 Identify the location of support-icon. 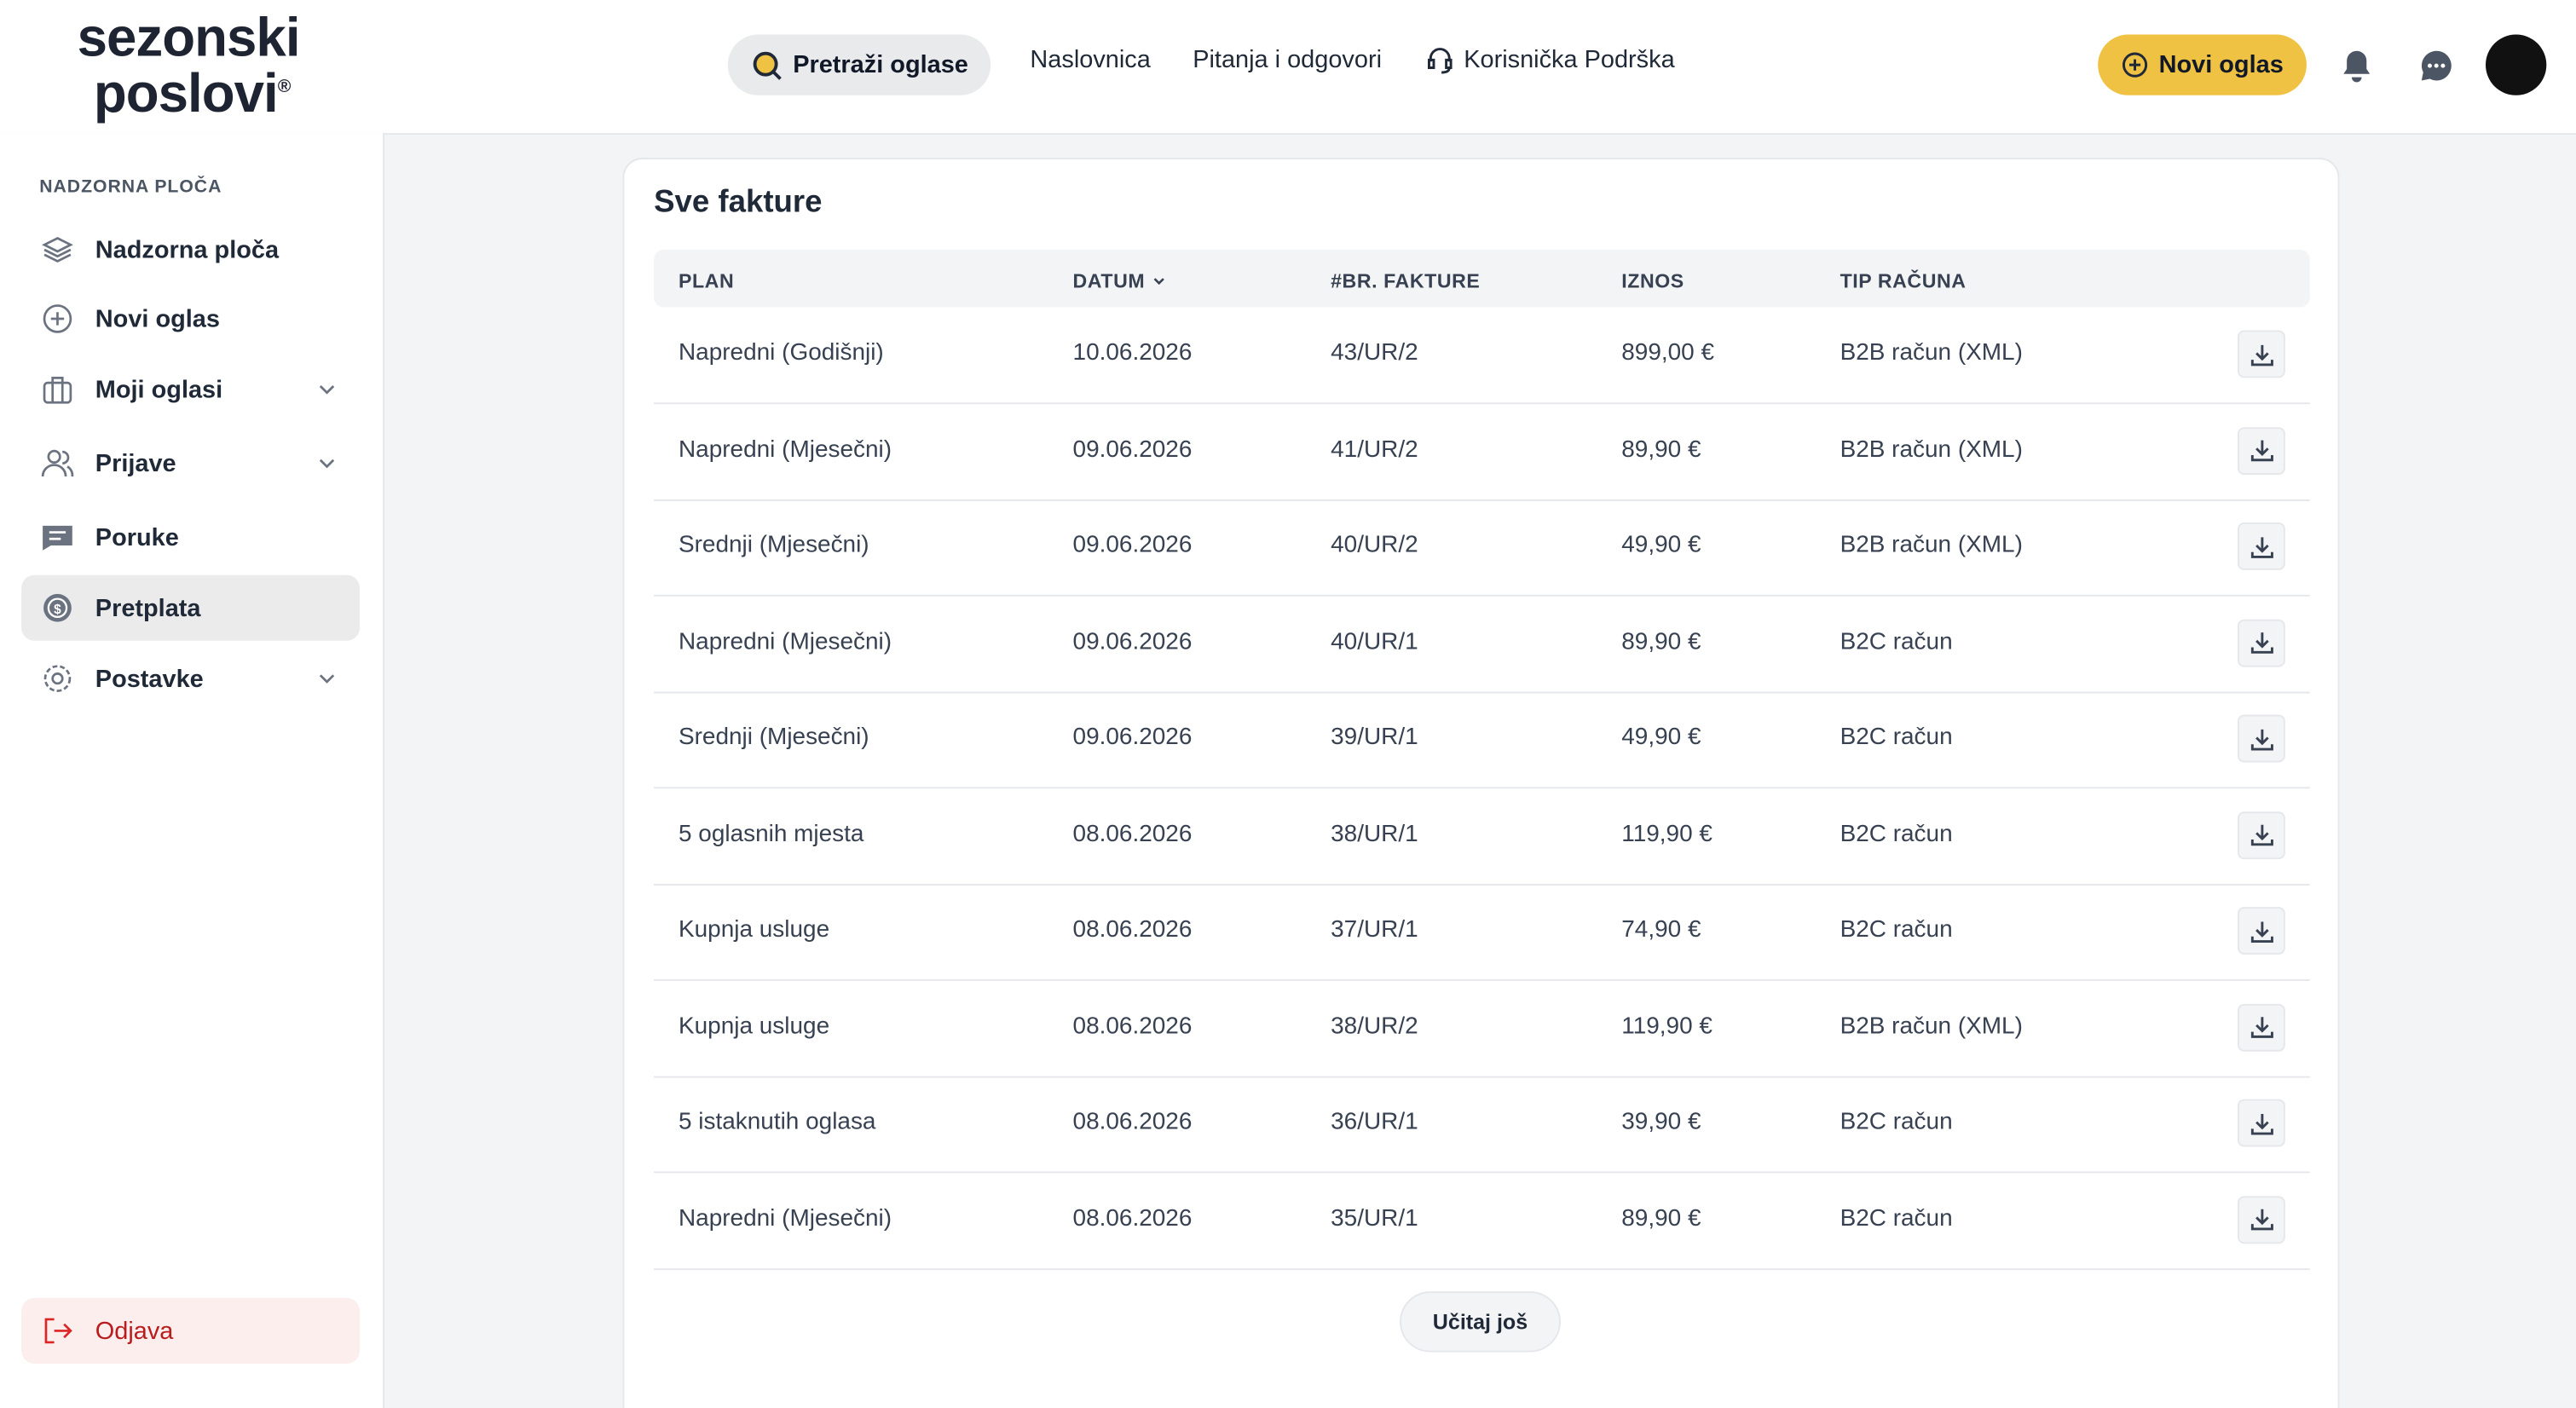
(1440, 61).